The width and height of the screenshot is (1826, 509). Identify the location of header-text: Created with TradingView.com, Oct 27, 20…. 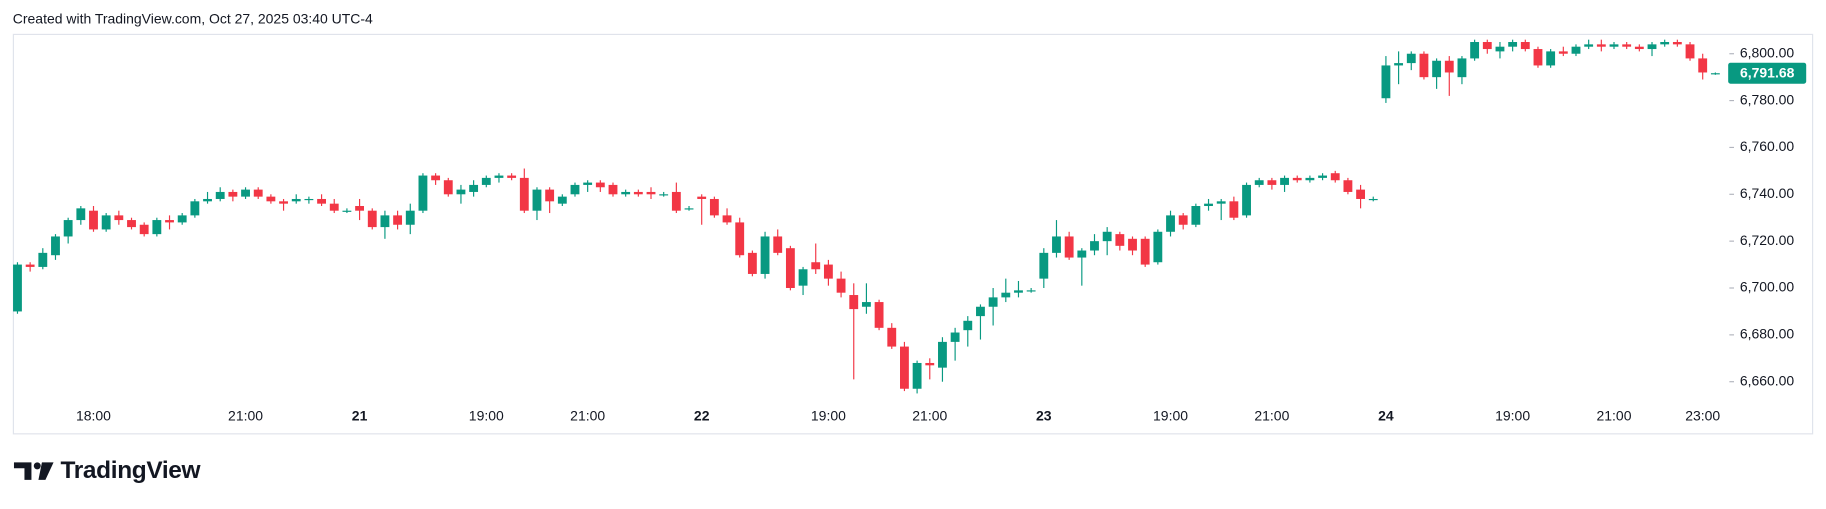
(193, 19).